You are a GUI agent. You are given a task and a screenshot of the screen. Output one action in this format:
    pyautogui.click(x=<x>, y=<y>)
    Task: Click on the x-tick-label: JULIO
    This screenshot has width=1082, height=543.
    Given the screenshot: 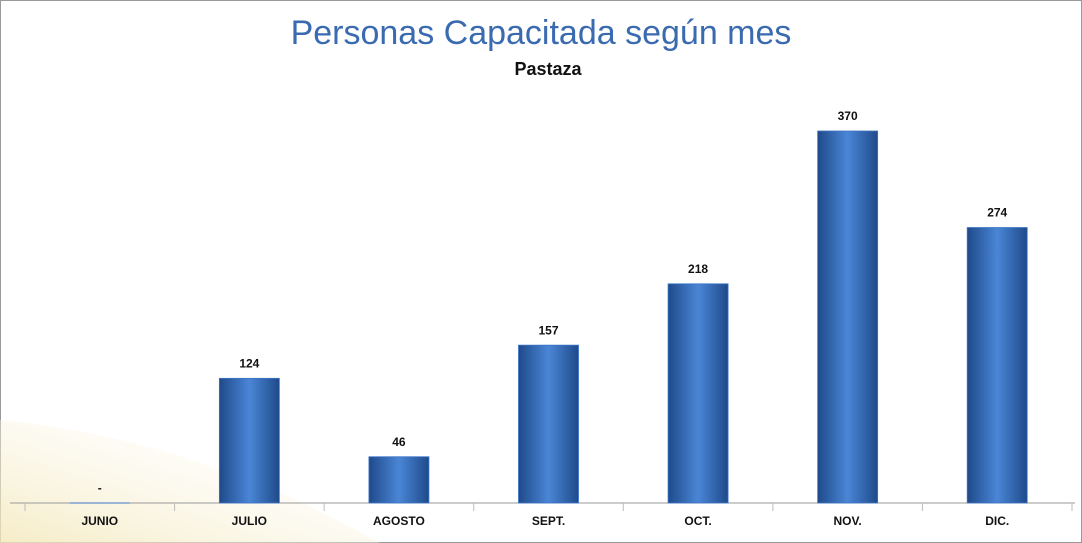 What is the action you would take?
    pyautogui.click(x=249, y=521)
    